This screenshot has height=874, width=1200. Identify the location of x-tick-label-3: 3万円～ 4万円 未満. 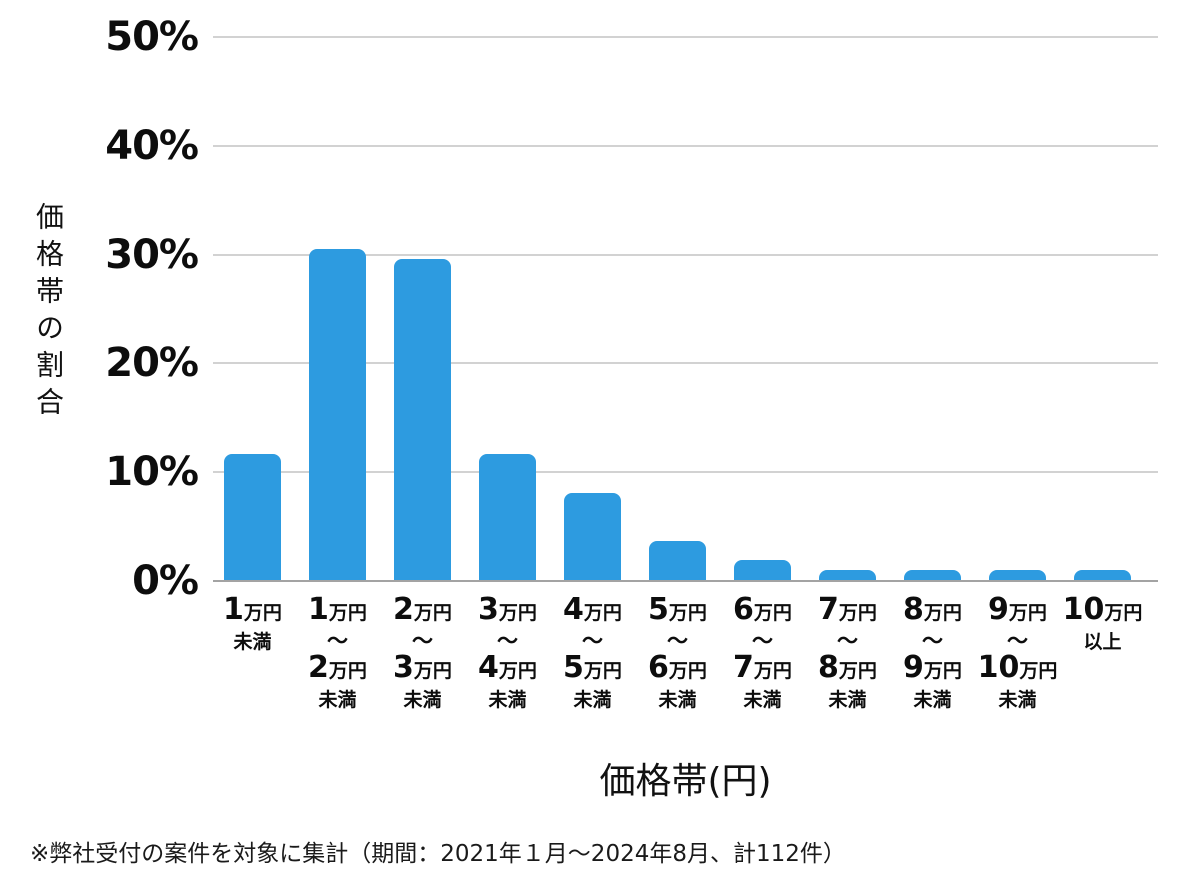
(507, 652).